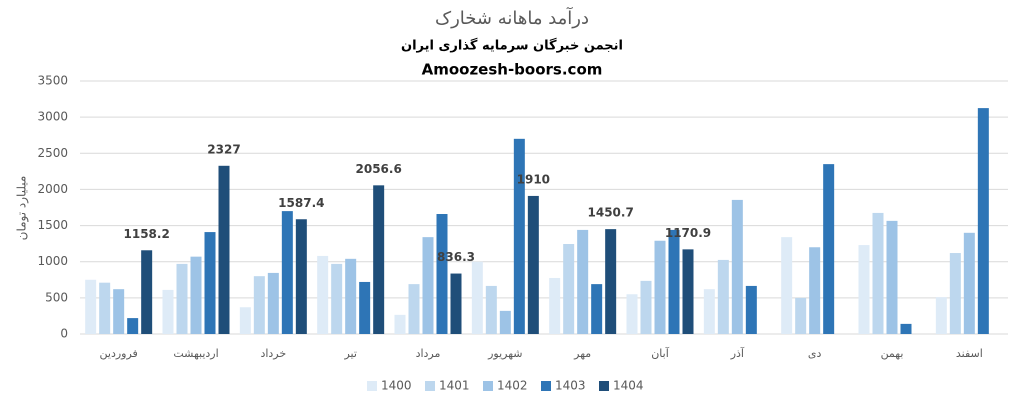  I want to click on x-tick-label: خرداد, so click(273, 353).